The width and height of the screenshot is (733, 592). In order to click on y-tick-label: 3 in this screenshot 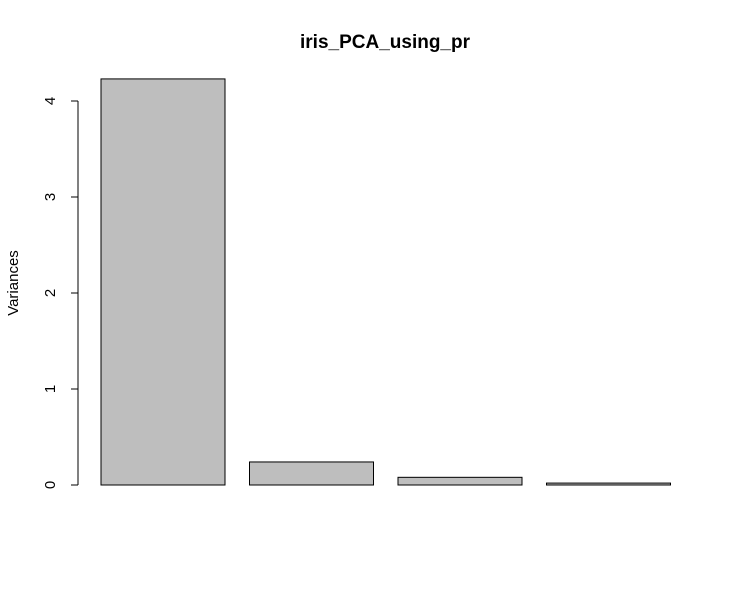, I will do `click(50, 197)`.